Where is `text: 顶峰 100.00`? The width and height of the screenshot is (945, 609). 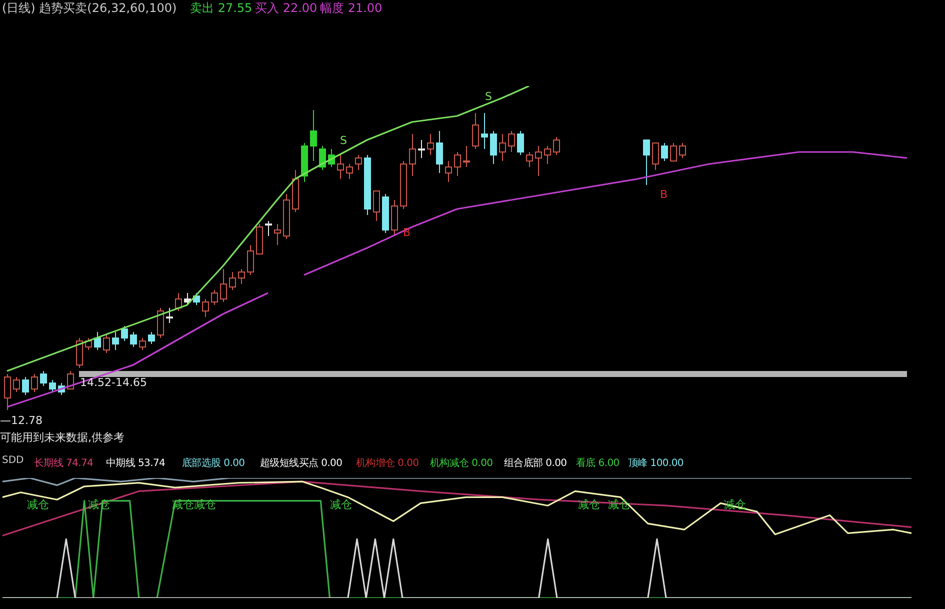
text: 顶峰 100.00 is located at coordinates (656, 463).